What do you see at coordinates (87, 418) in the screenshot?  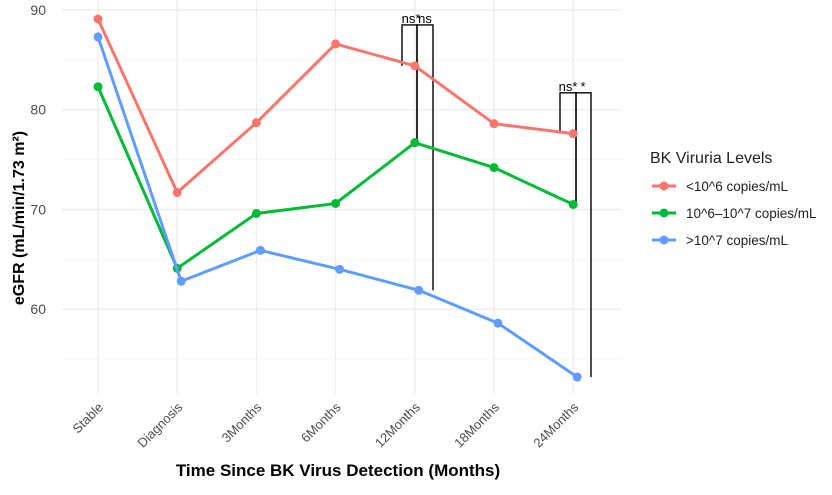 I see `x-tick-label: Stable` at bounding box center [87, 418].